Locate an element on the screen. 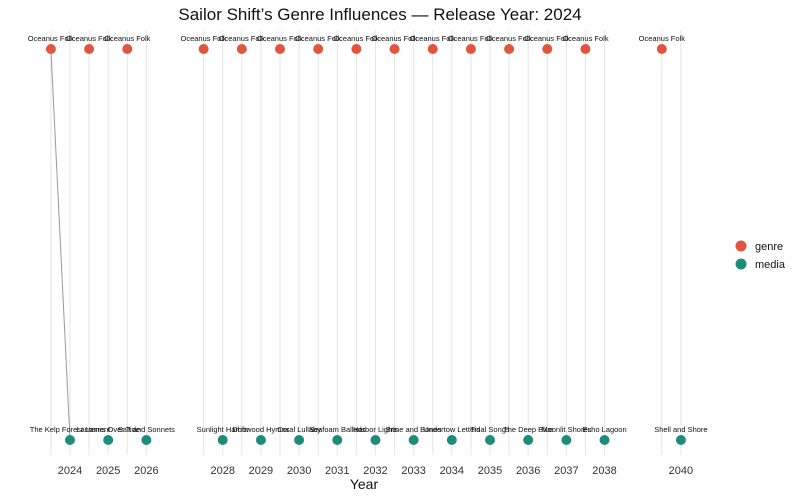 The image size is (800, 500). x-tick-label: 2033 is located at coordinates (413, 471).